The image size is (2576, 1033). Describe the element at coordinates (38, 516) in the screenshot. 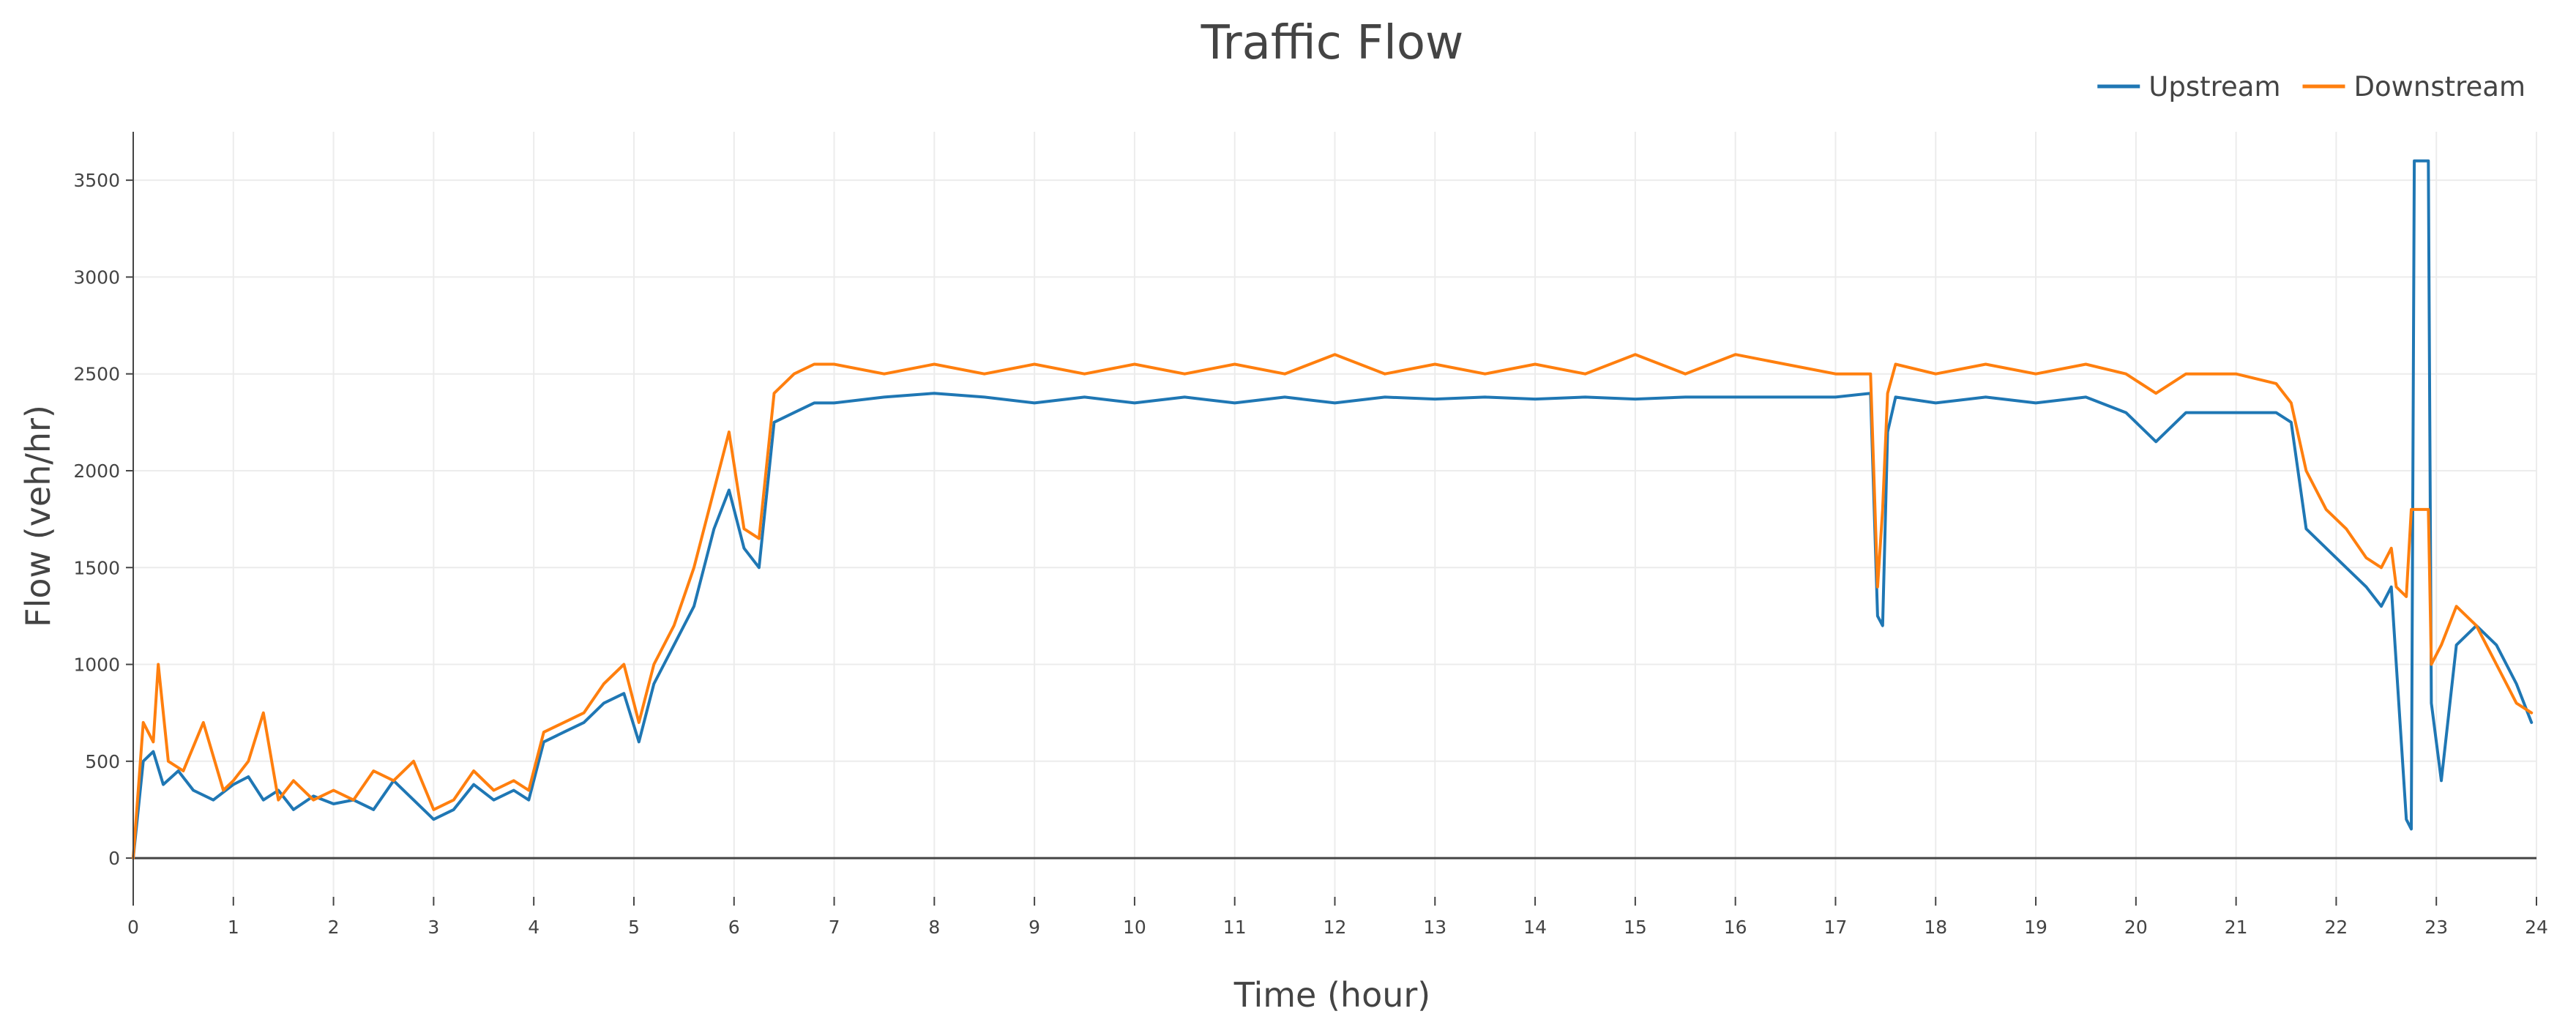

I see `y-axis-title: Flow (veh/hr)` at that location.